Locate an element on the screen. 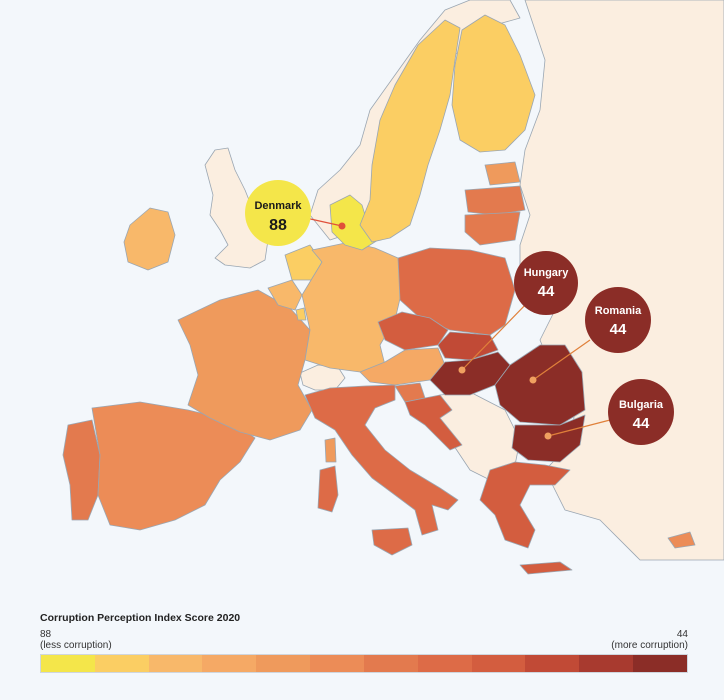 The width and height of the screenshot is (724, 700). country-sweden is located at coordinates (410, 131).